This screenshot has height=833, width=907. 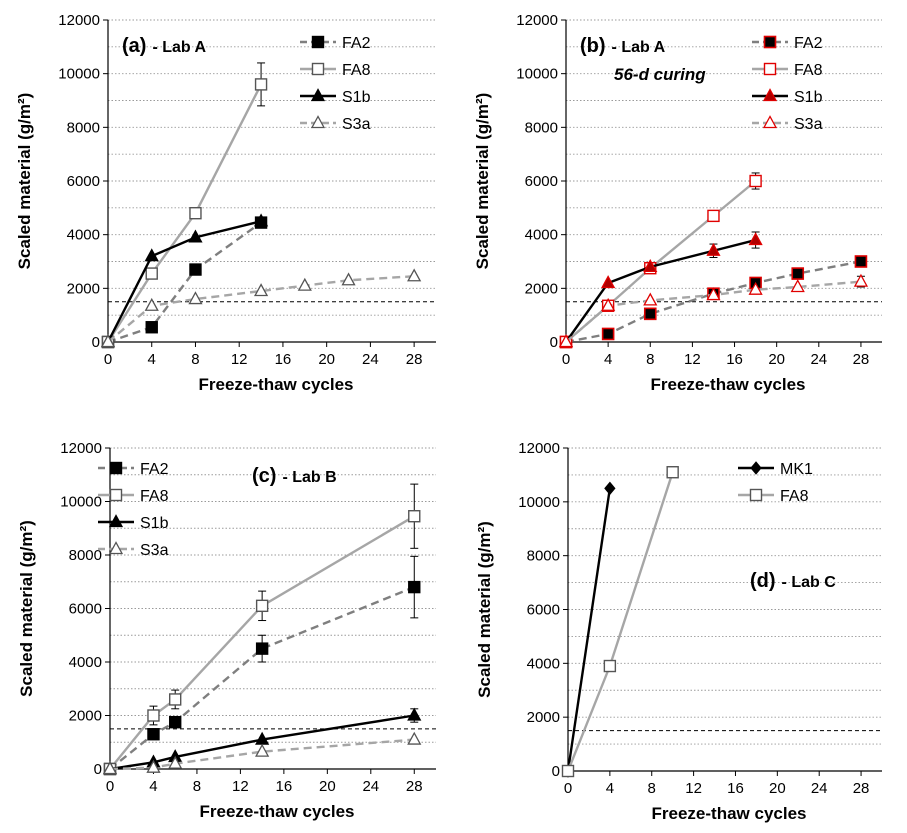 What do you see at coordinates (164, 46) in the screenshot?
I see `panel-title: (a) - Lab A` at bounding box center [164, 46].